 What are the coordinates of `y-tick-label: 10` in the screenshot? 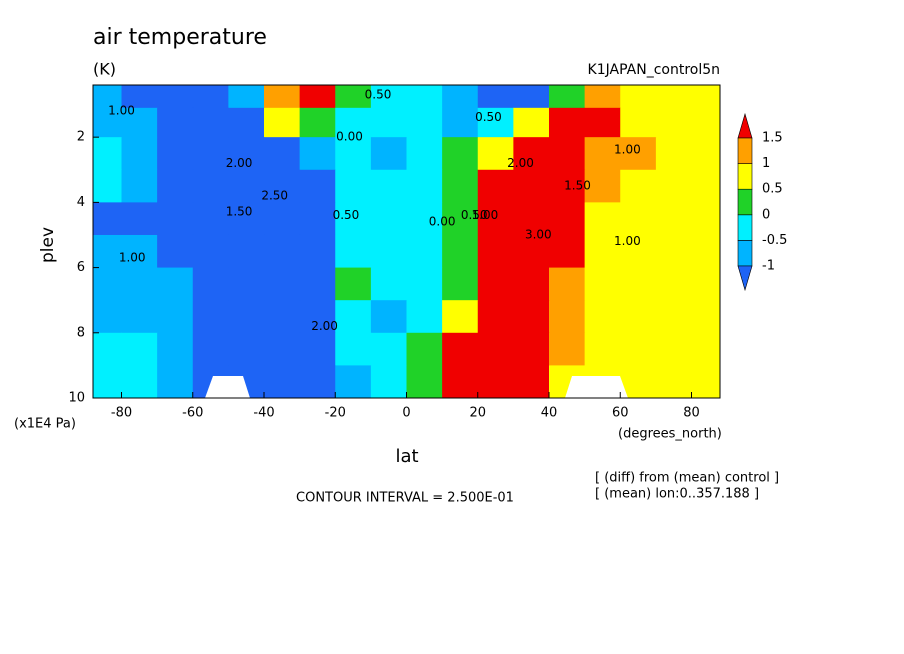 It's located at (76, 398).